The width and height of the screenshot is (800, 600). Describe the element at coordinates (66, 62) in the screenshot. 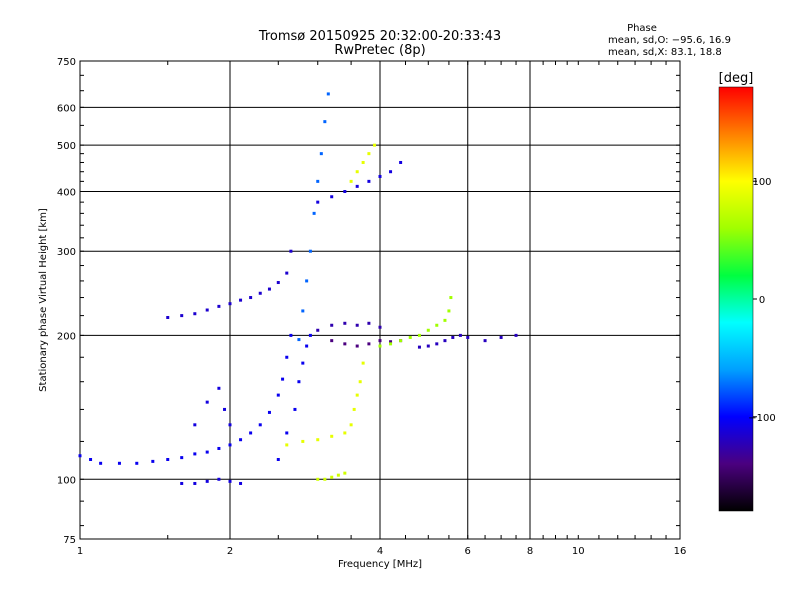

I see `y-tick-label: 750` at that location.